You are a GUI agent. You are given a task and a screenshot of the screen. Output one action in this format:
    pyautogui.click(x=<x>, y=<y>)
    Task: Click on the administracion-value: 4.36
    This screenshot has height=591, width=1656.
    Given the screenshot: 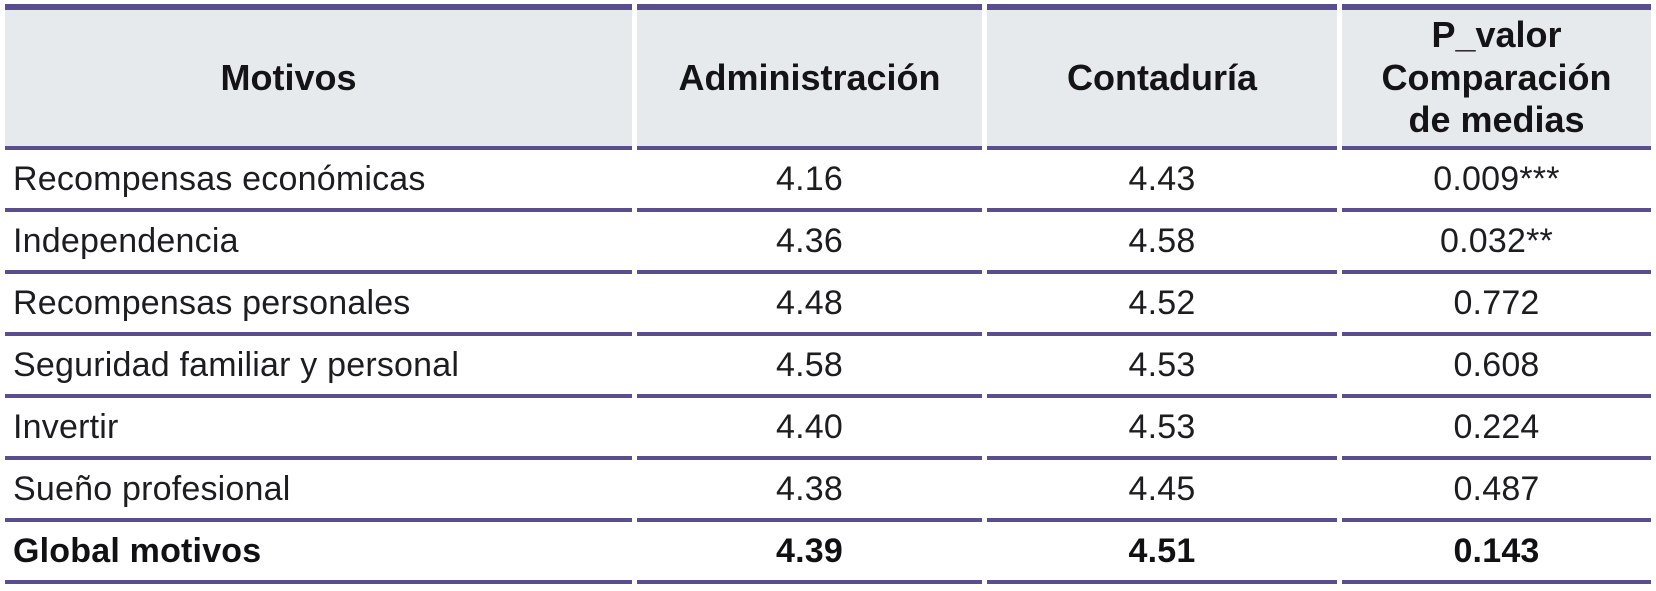 What is the action you would take?
    pyautogui.click(x=809, y=243)
    